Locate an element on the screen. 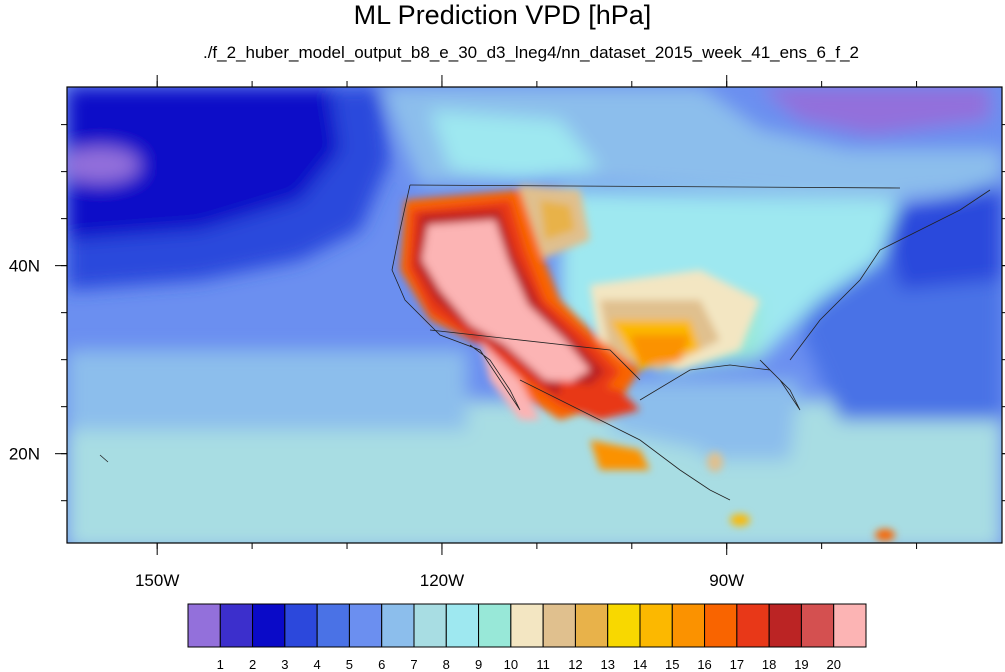  colorbar-label: 5 is located at coordinates (349, 664).